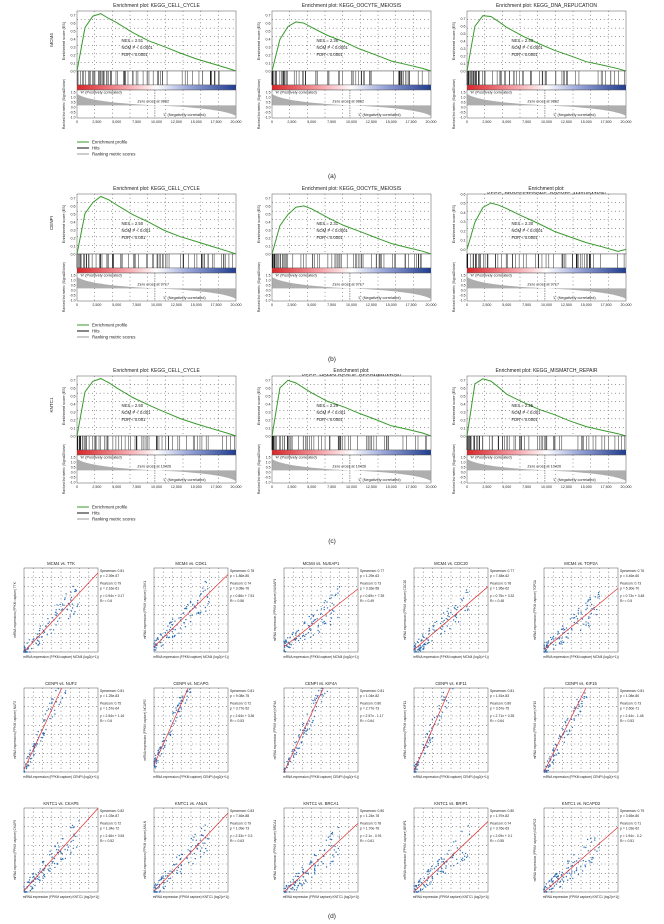 This screenshot has height=924, width=664. I want to click on es-tick-label: 0.1, so click(463, 64).